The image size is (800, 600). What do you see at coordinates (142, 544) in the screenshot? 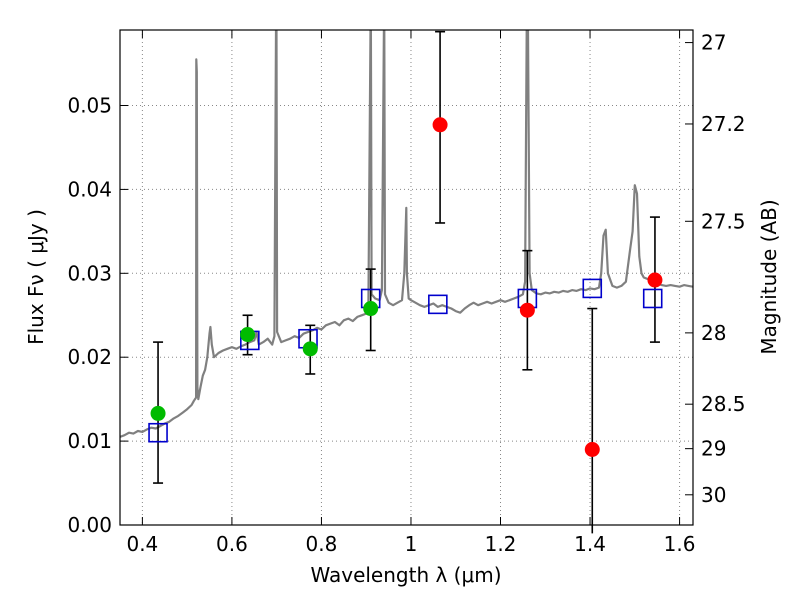
I see `x-tick-label: 0.4` at bounding box center [142, 544].